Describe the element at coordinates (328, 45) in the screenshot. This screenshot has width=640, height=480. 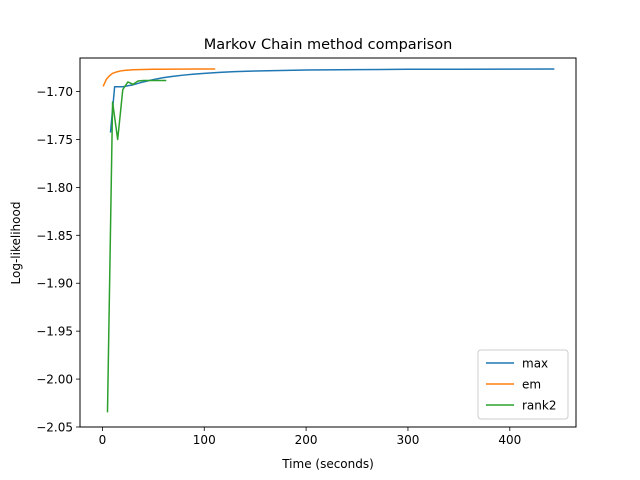
I see `chart-title: Markov Chain method comparison` at that location.